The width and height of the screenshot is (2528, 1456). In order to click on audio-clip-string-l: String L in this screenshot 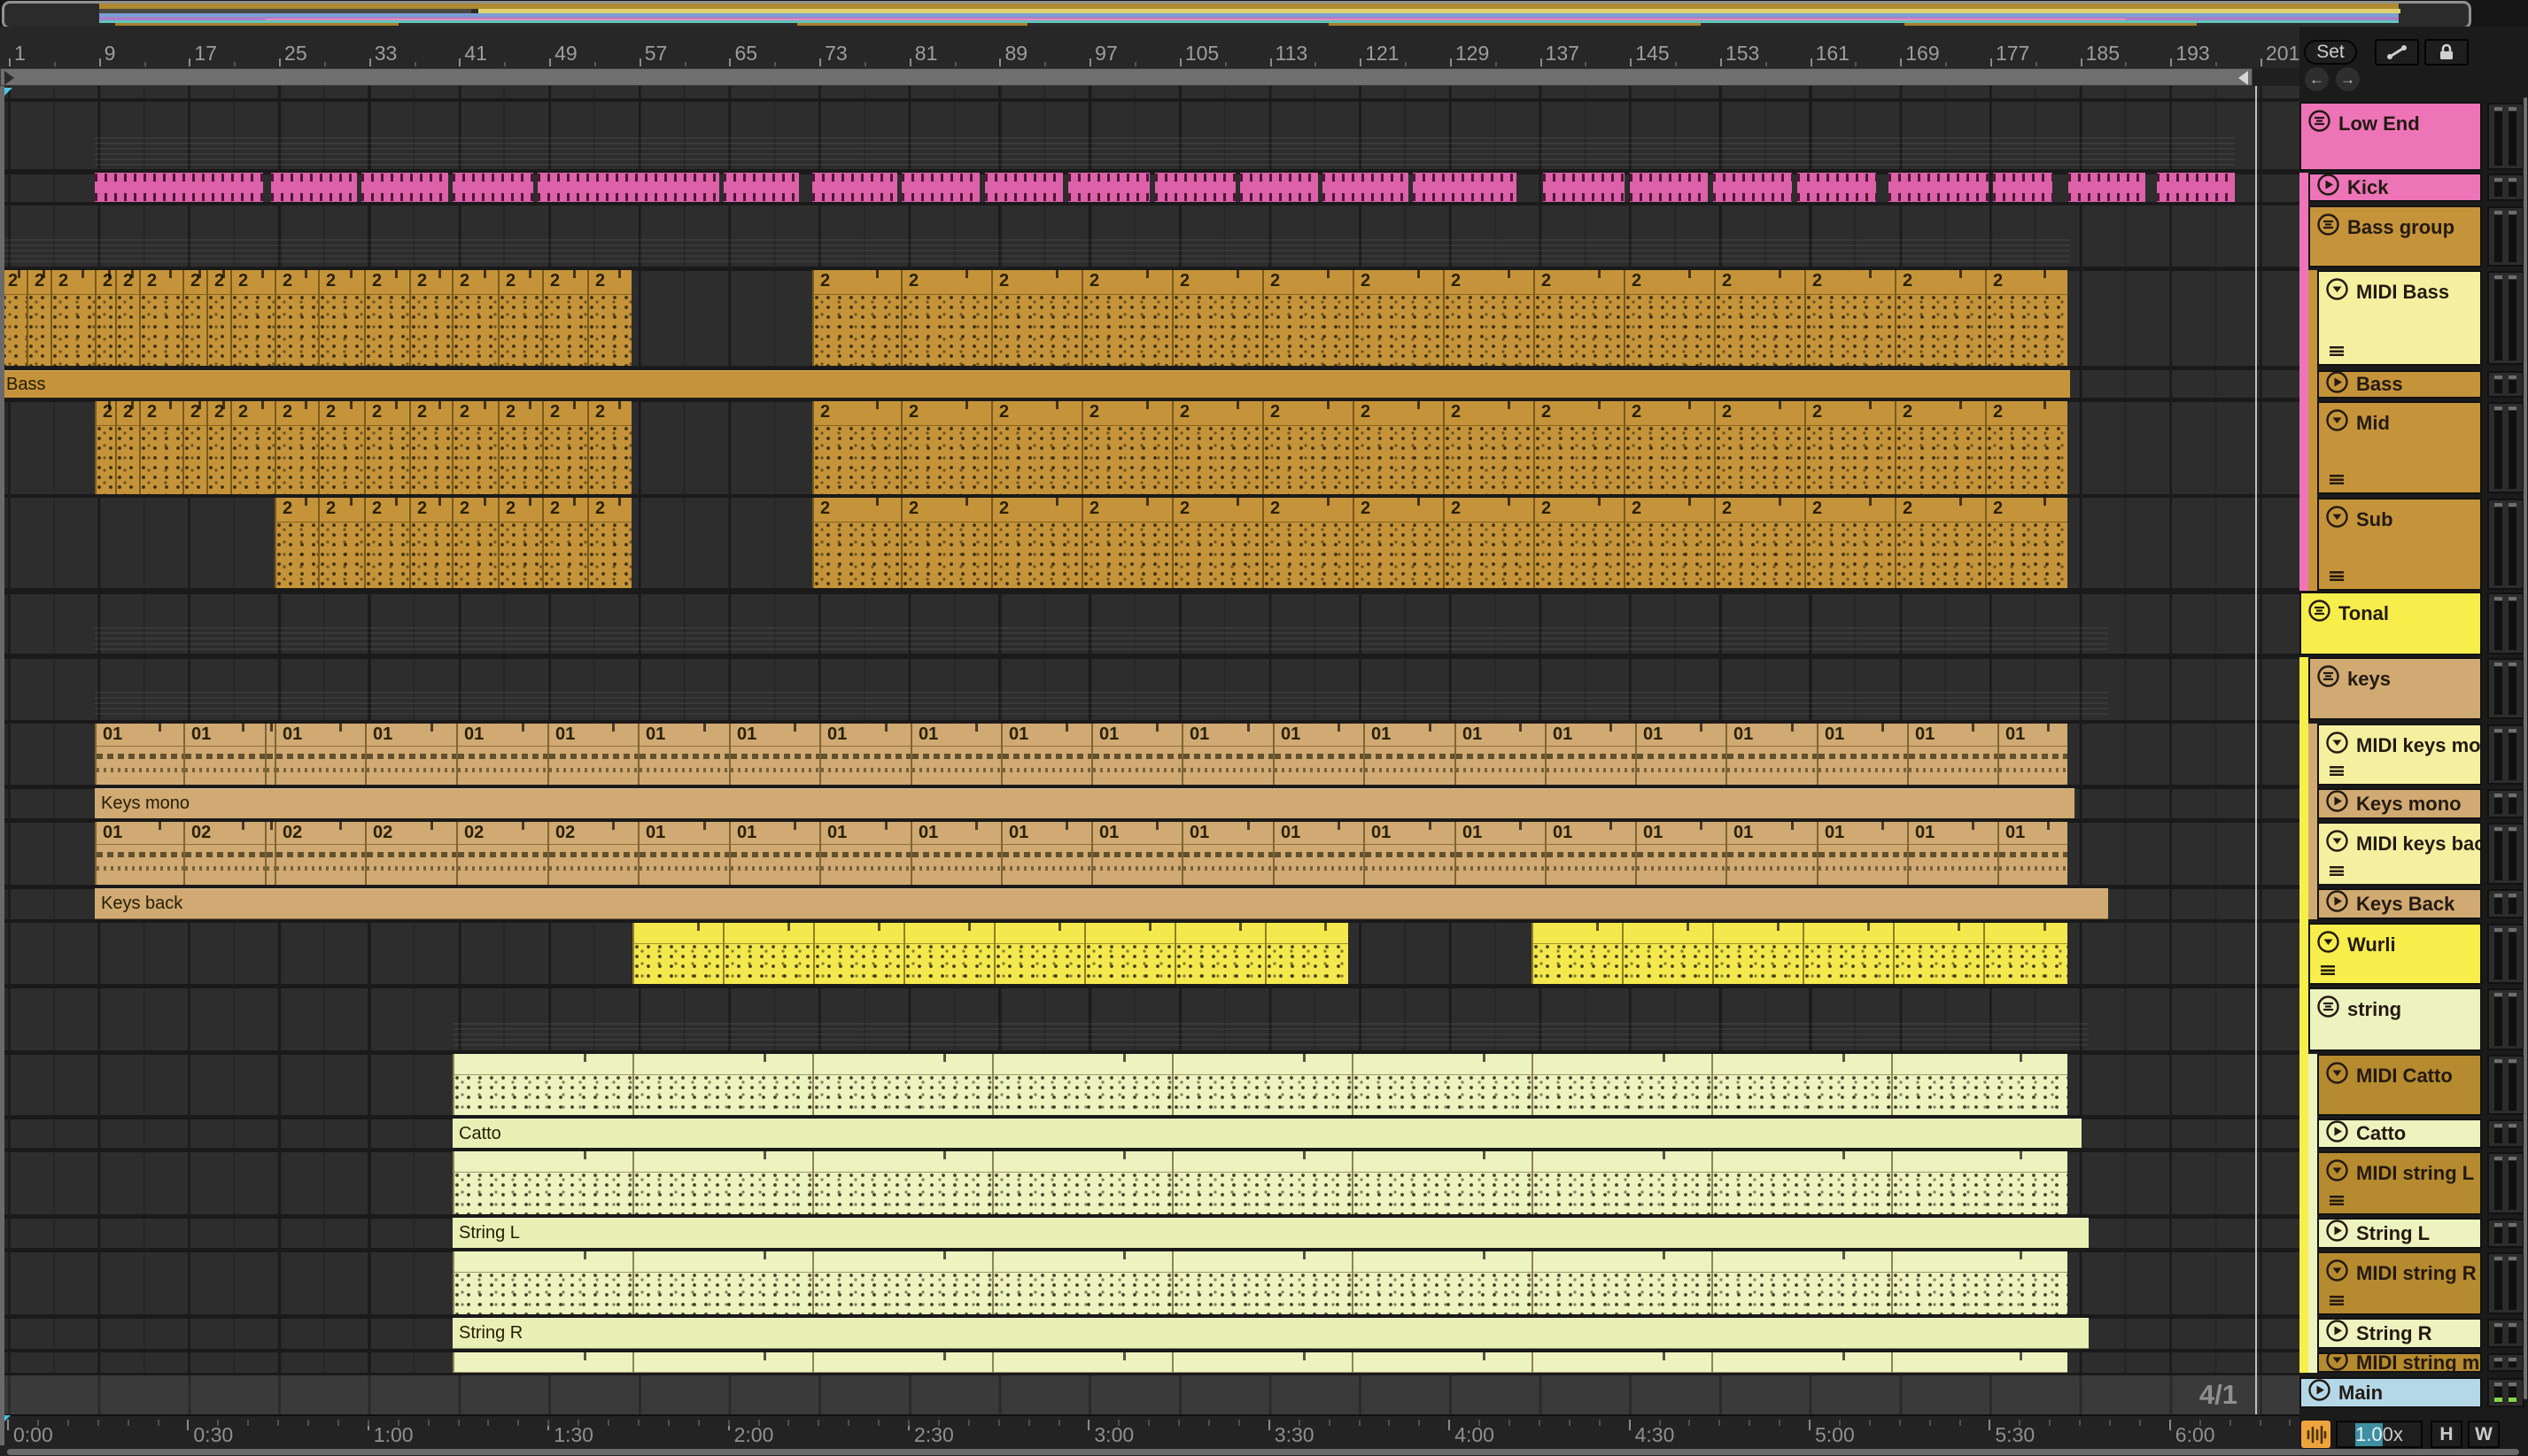, I will do `click(1271, 1233)`.